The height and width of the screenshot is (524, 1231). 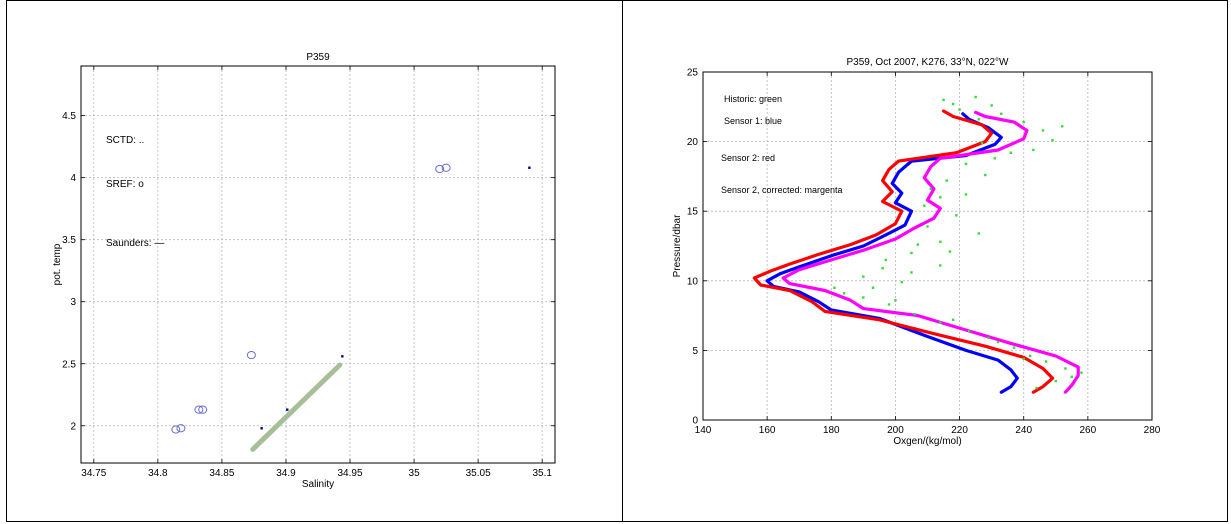 I want to click on chart-title: P359, so click(x=318, y=57).